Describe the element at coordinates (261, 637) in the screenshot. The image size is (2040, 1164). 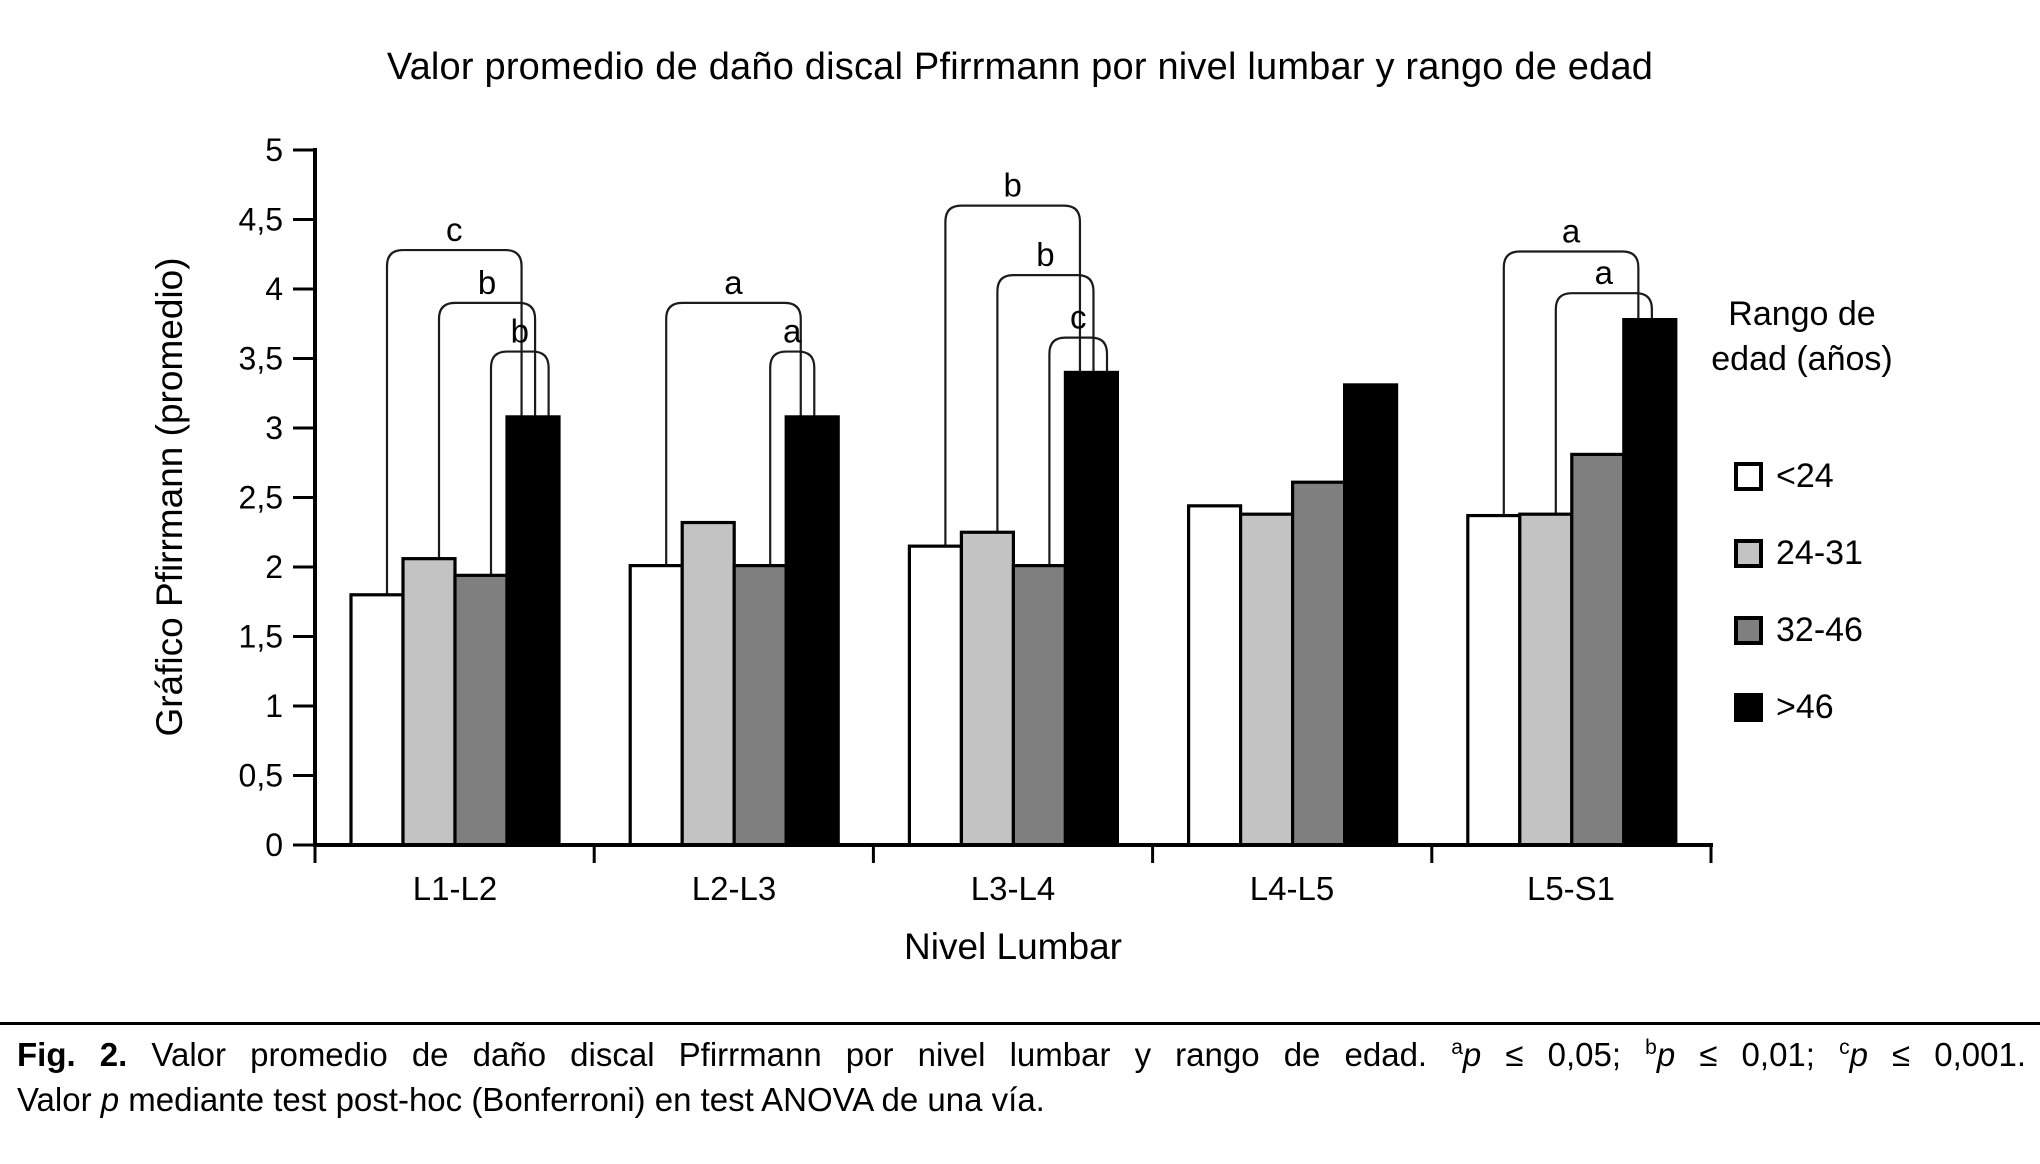
I see `y-tick-label: 1,5` at that location.